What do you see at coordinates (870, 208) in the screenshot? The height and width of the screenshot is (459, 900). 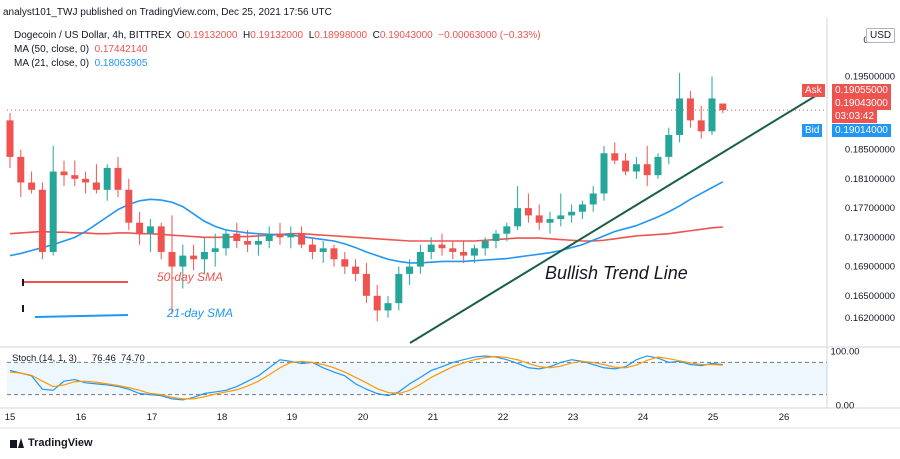 I see `y-tick-label: 0.17700000` at bounding box center [870, 208].